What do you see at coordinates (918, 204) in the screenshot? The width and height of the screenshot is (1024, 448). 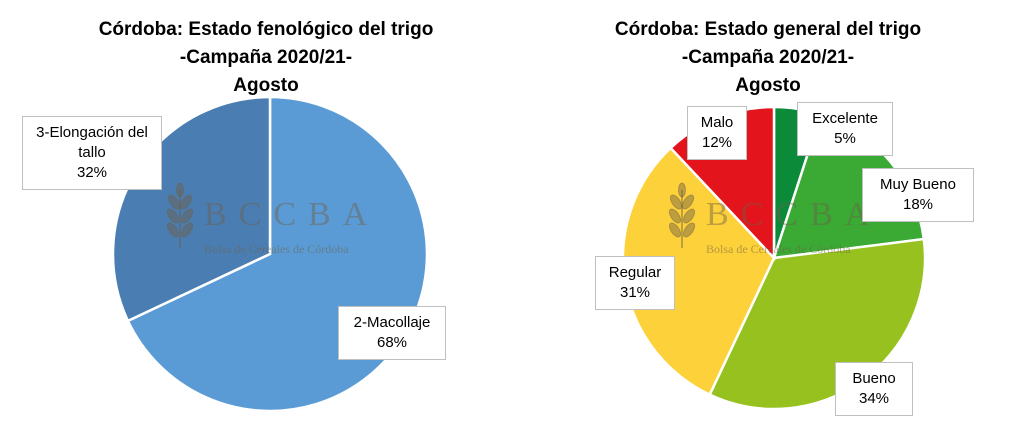 I see `data-label-percent: 18%` at bounding box center [918, 204].